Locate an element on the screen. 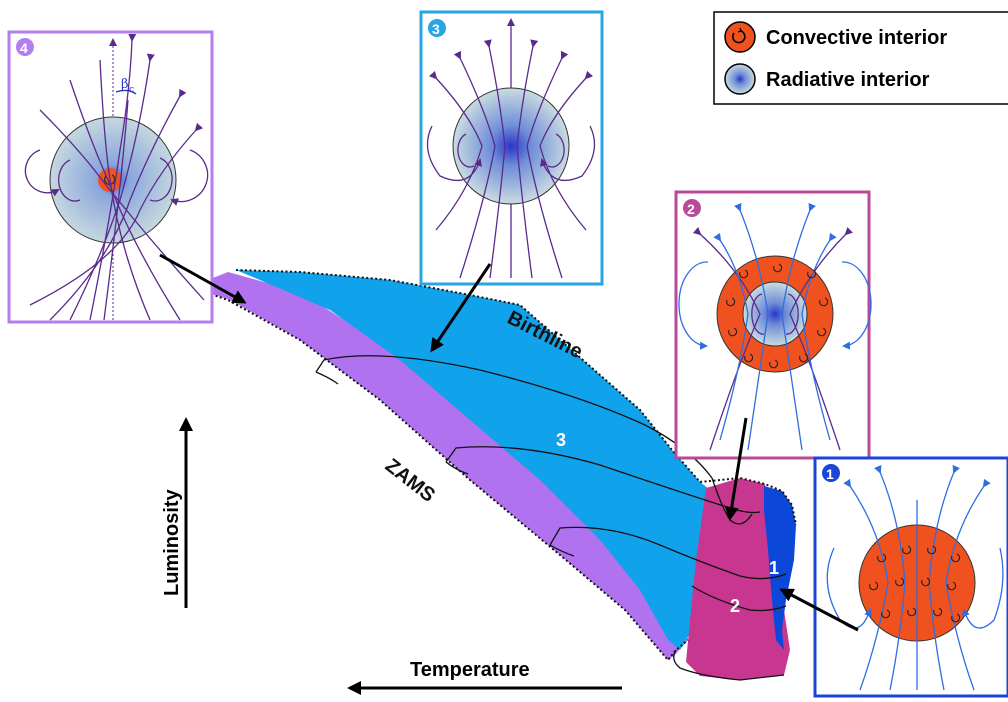 The height and width of the screenshot is (702, 1008). inset-3: 3 is located at coordinates (511, 148).